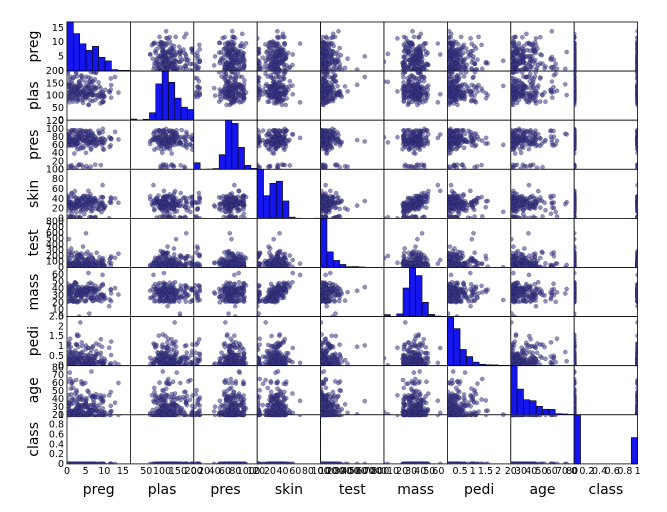 The image size is (667, 512). I want to click on cell-preg-pedi, so click(477, 47).